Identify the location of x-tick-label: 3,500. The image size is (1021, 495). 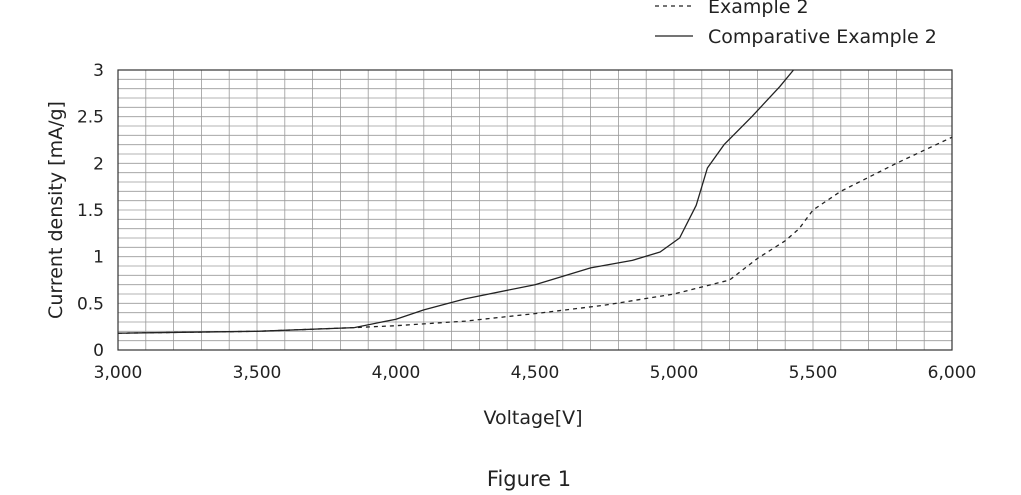
(257, 373).